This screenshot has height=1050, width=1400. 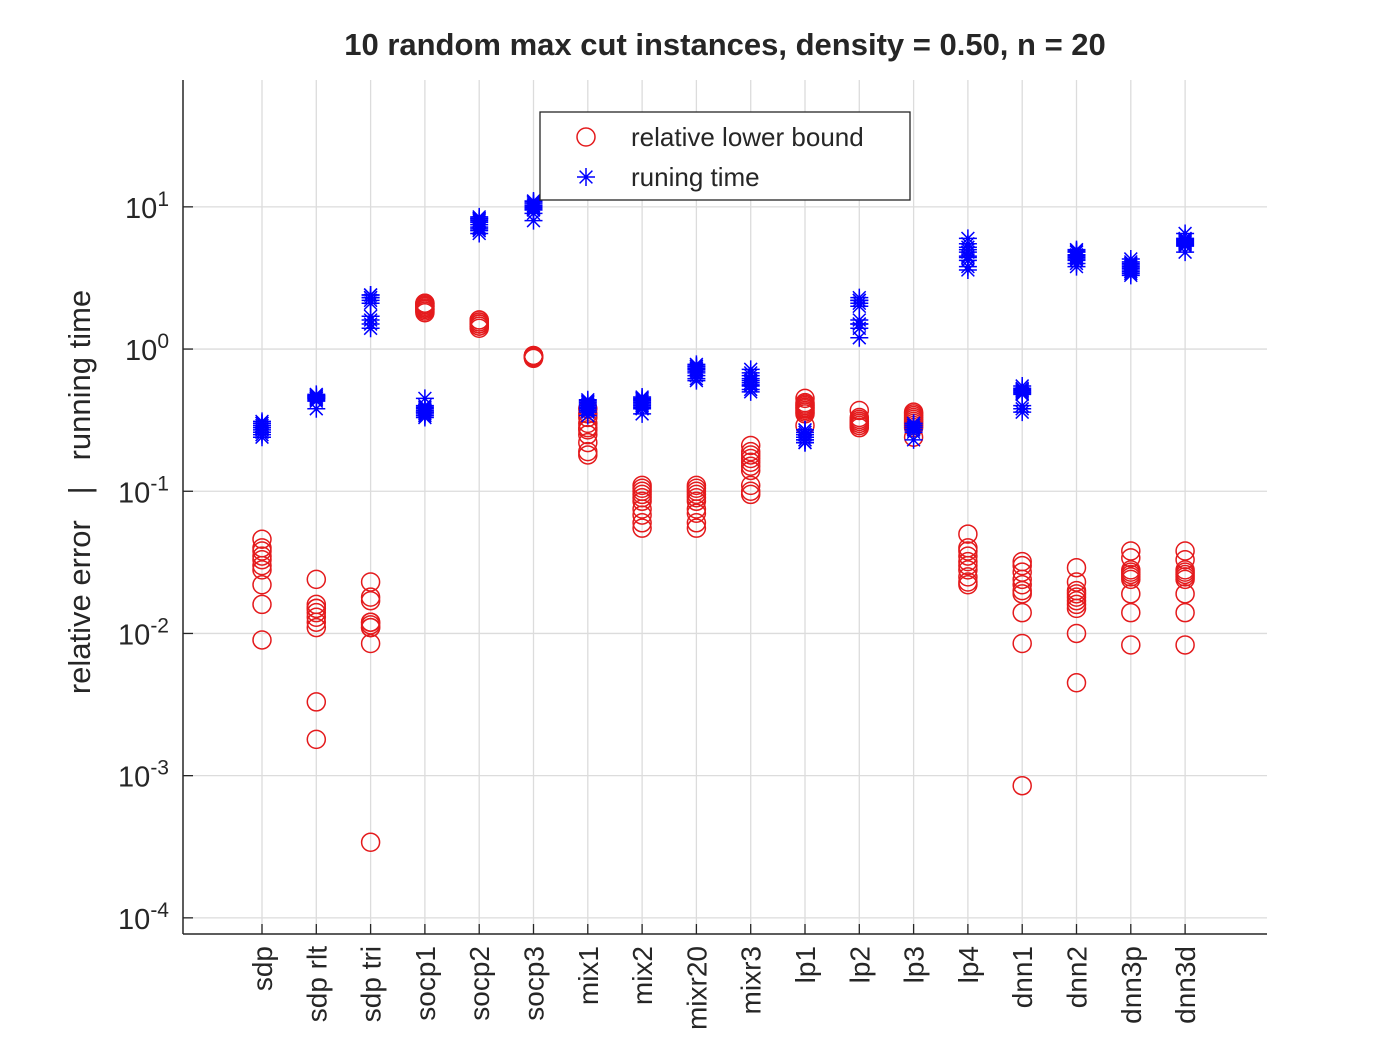 What do you see at coordinates (479, 983) in the screenshot?
I see `x-tick-label: socp2` at bounding box center [479, 983].